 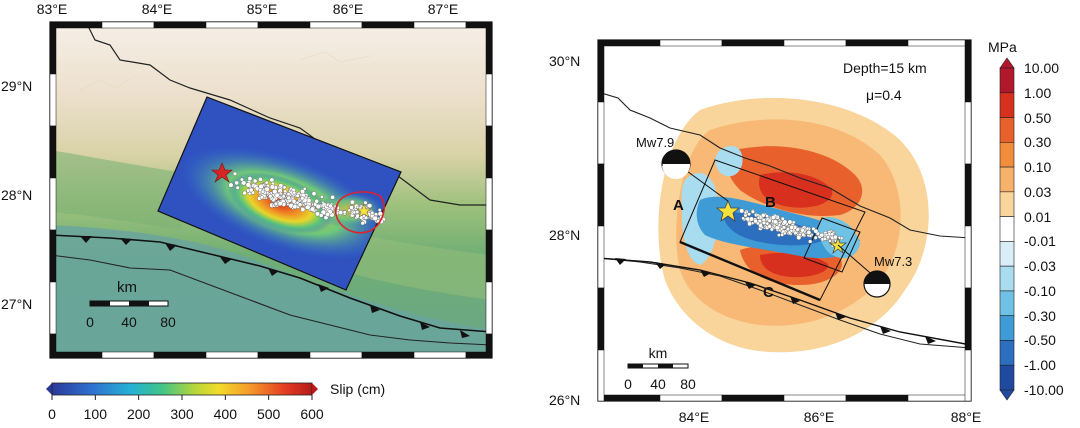 I want to click on right-lat-30: 30°N, so click(x=565, y=61).